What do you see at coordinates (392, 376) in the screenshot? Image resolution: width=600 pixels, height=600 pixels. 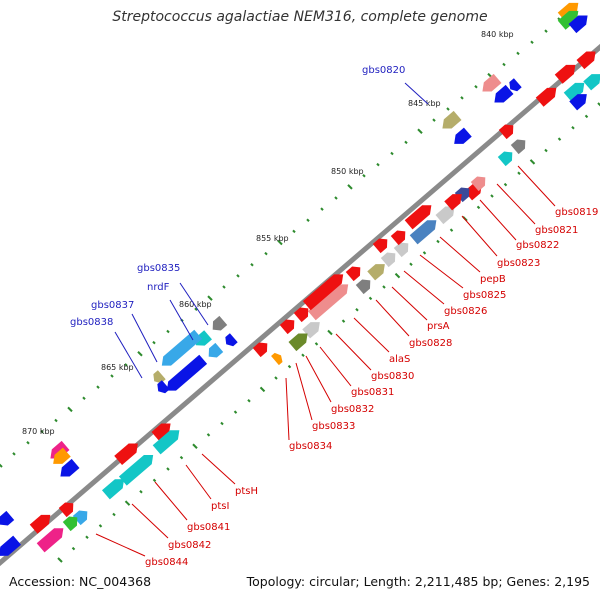 I see `reverse-gene-label: gbs0830` at bounding box center [392, 376].